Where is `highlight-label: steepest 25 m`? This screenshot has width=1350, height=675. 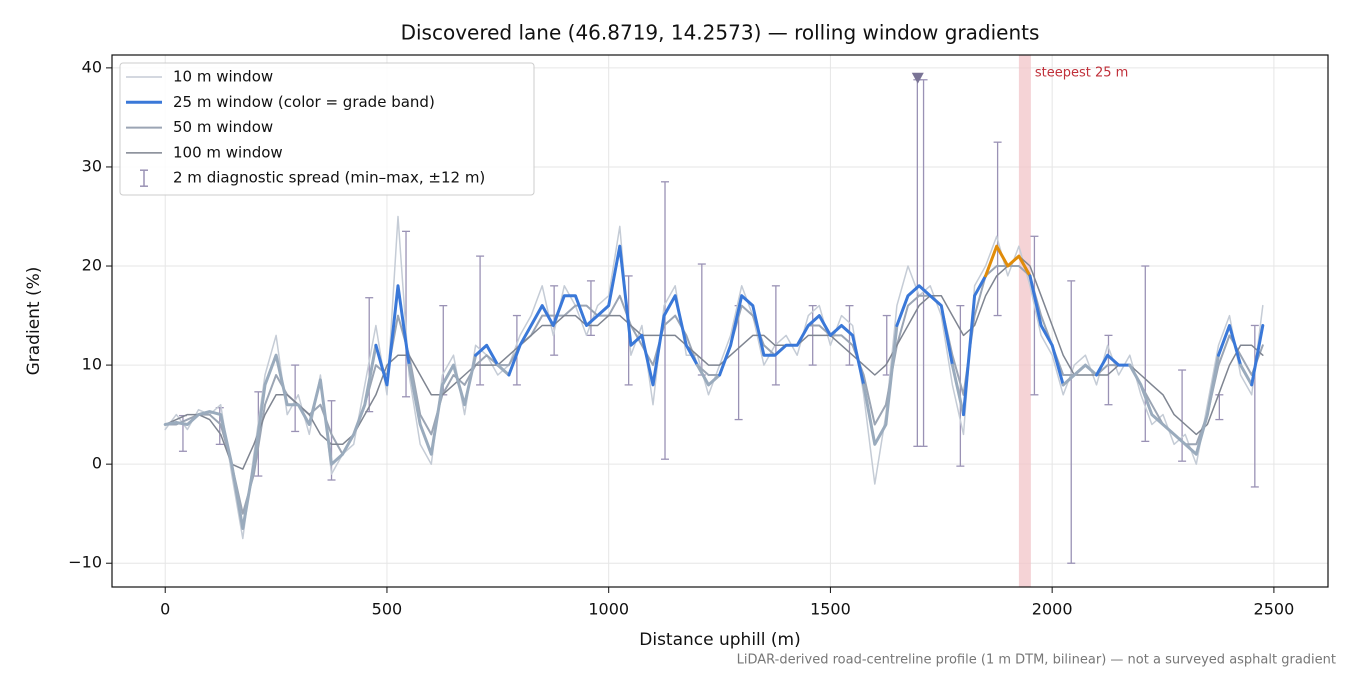
highlight-label: steepest 25 m is located at coordinates (1081, 72).